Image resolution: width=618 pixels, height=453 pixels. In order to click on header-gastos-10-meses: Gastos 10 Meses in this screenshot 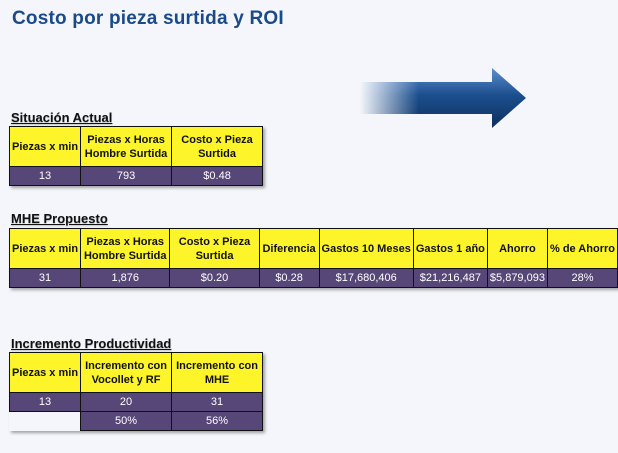, I will do `click(366, 248)`.